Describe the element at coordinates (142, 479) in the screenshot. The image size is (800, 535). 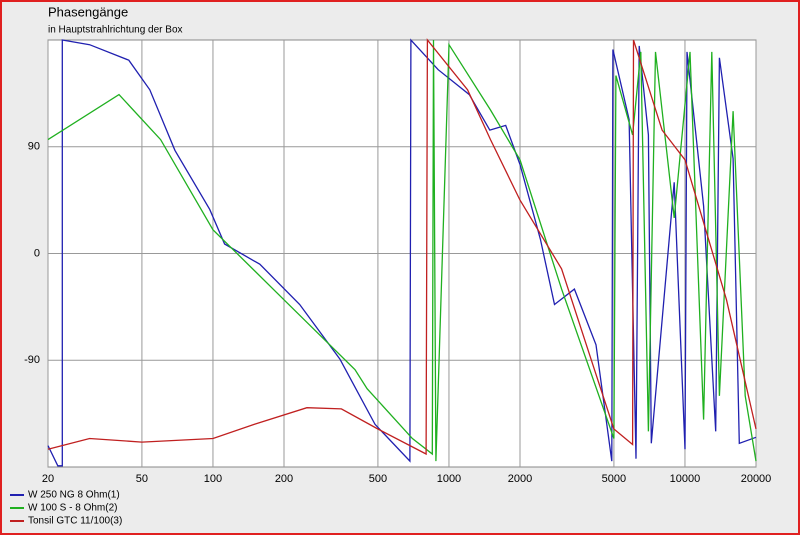
I see `x-tick-label: 50` at that location.